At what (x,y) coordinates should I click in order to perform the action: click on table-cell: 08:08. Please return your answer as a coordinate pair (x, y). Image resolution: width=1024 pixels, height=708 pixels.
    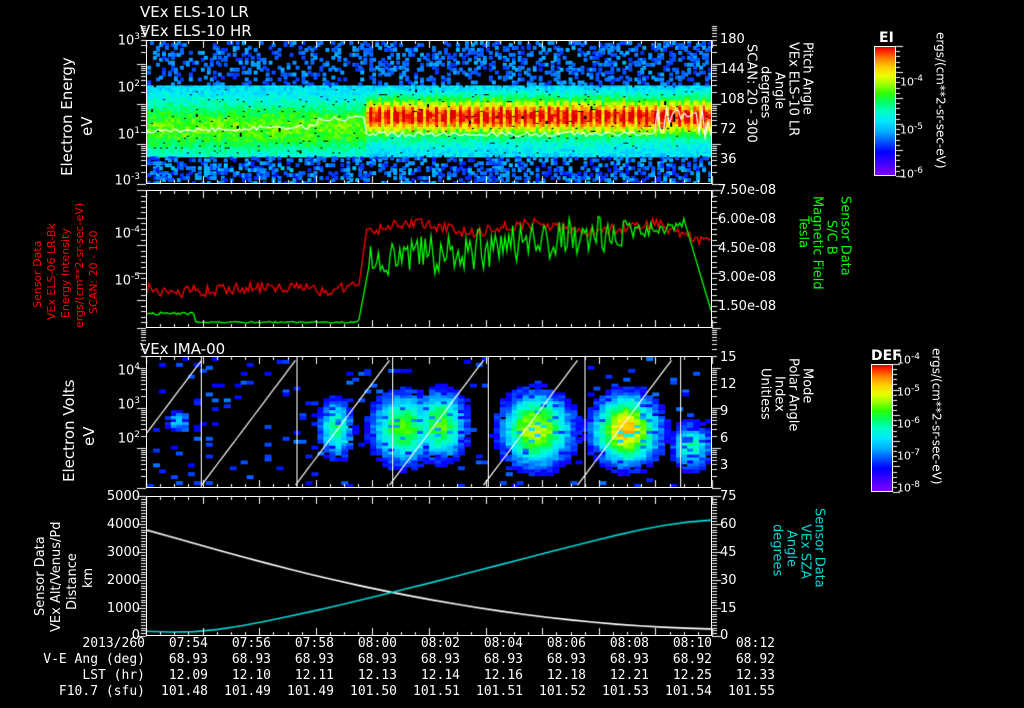
    Looking at the image, I should click on (629, 643).